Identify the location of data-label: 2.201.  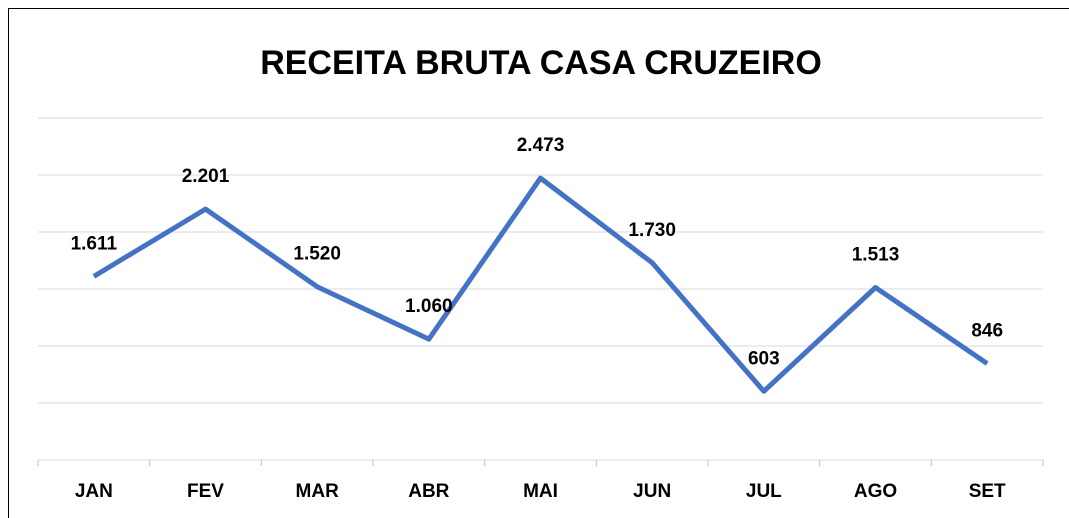
(206, 176).